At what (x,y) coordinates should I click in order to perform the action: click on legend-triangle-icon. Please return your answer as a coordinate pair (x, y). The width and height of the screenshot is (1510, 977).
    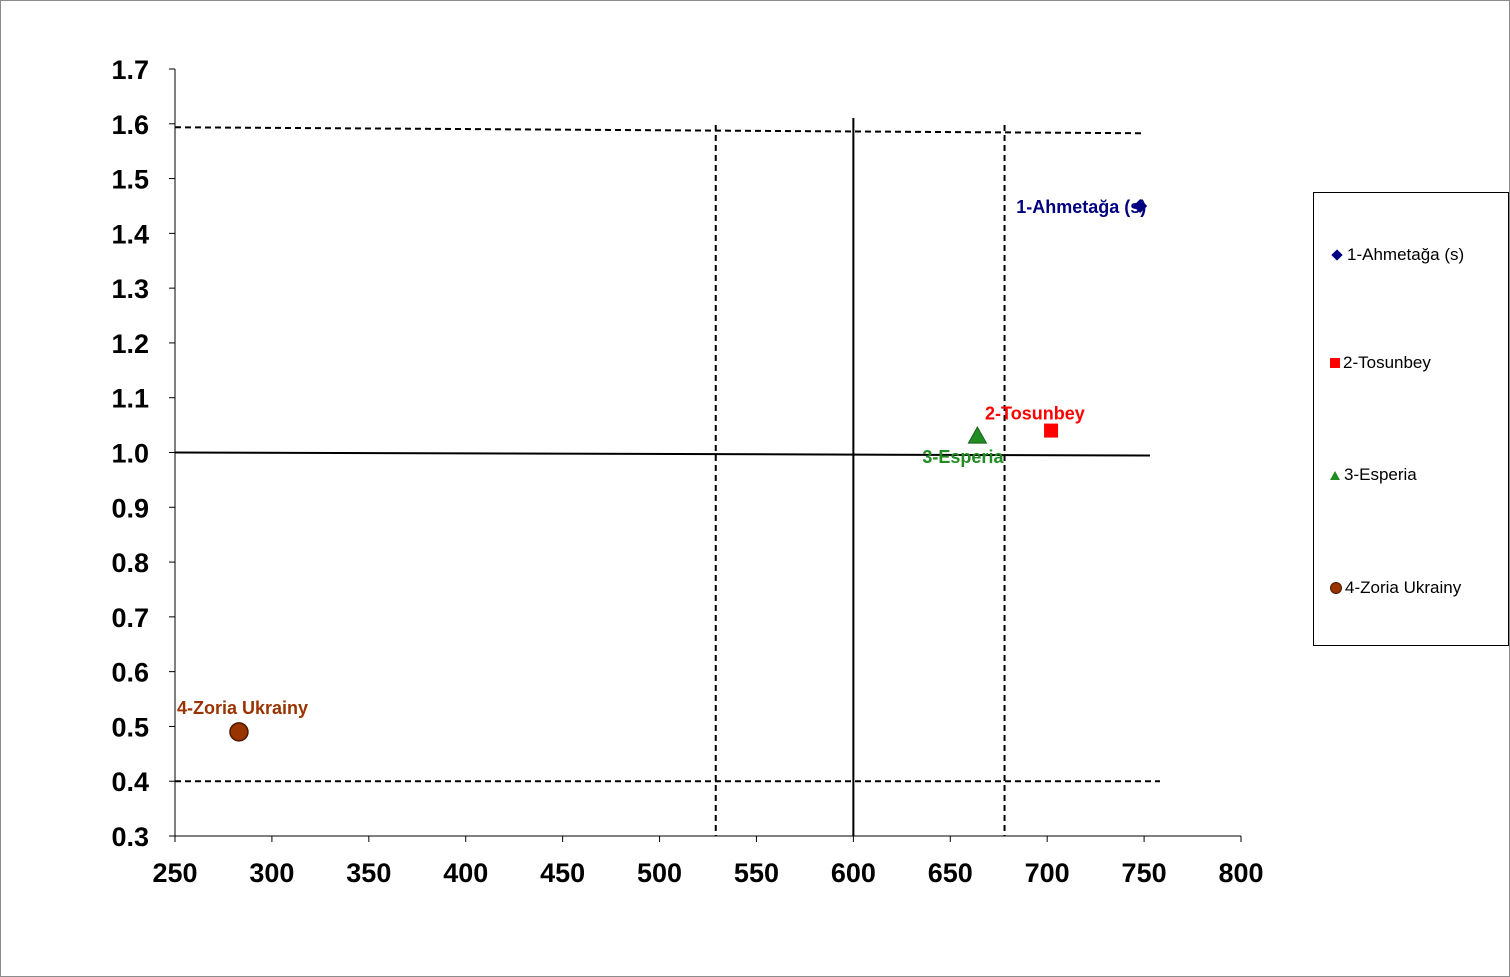
    Looking at the image, I should click on (1335, 475).